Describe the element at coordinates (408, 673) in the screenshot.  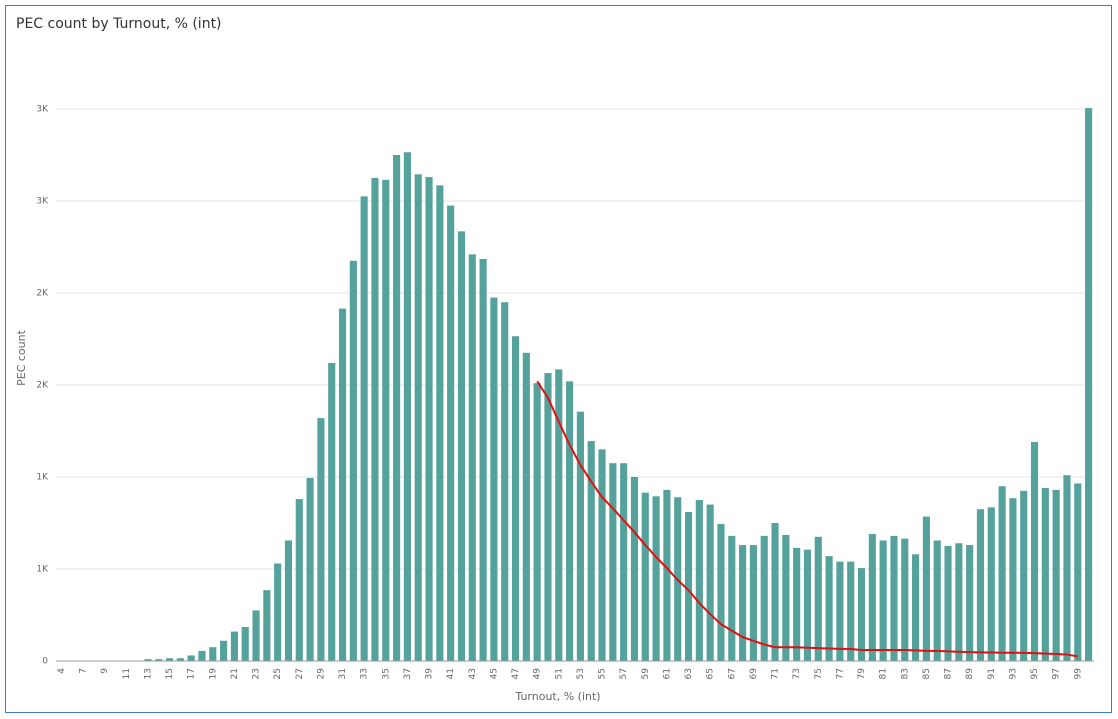
I see `x-tick-label: 37` at that location.